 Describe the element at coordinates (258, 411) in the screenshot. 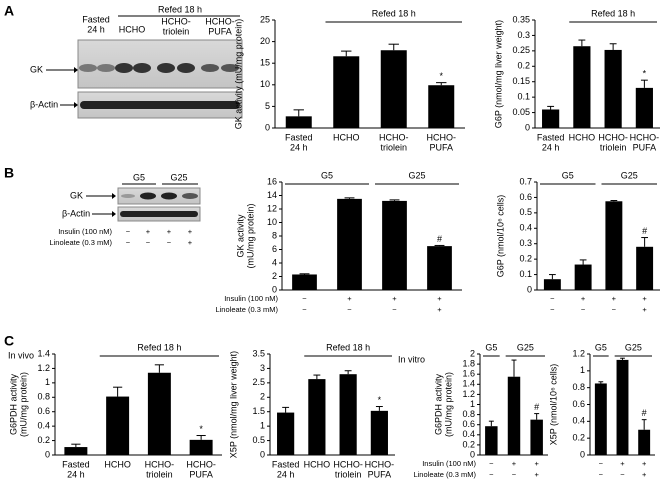

I see `y-tick-label: 1.5` at that location.